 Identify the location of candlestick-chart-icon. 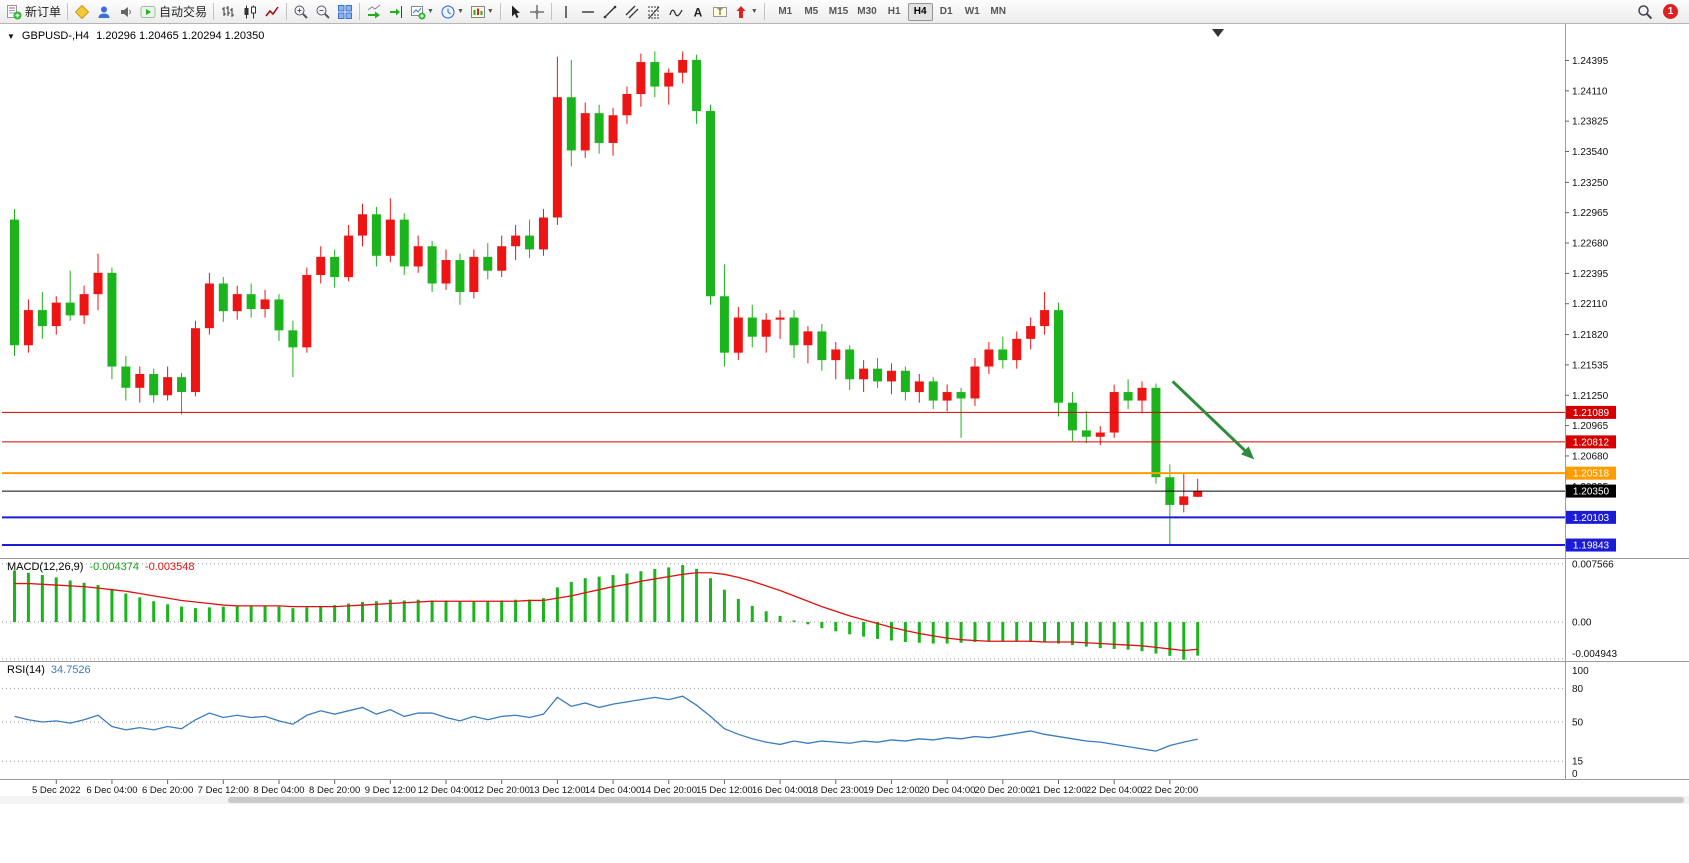
(250, 11).